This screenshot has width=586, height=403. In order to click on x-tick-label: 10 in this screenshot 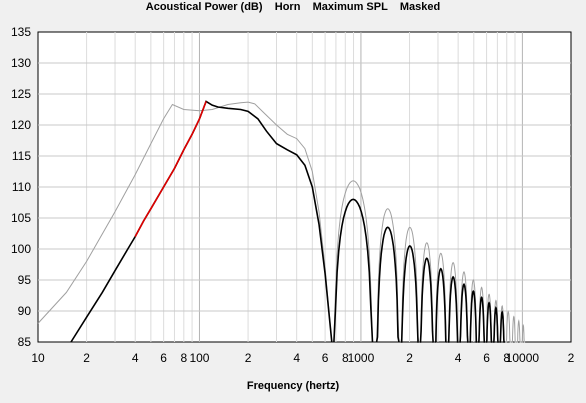, I will do `click(38, 358)`.